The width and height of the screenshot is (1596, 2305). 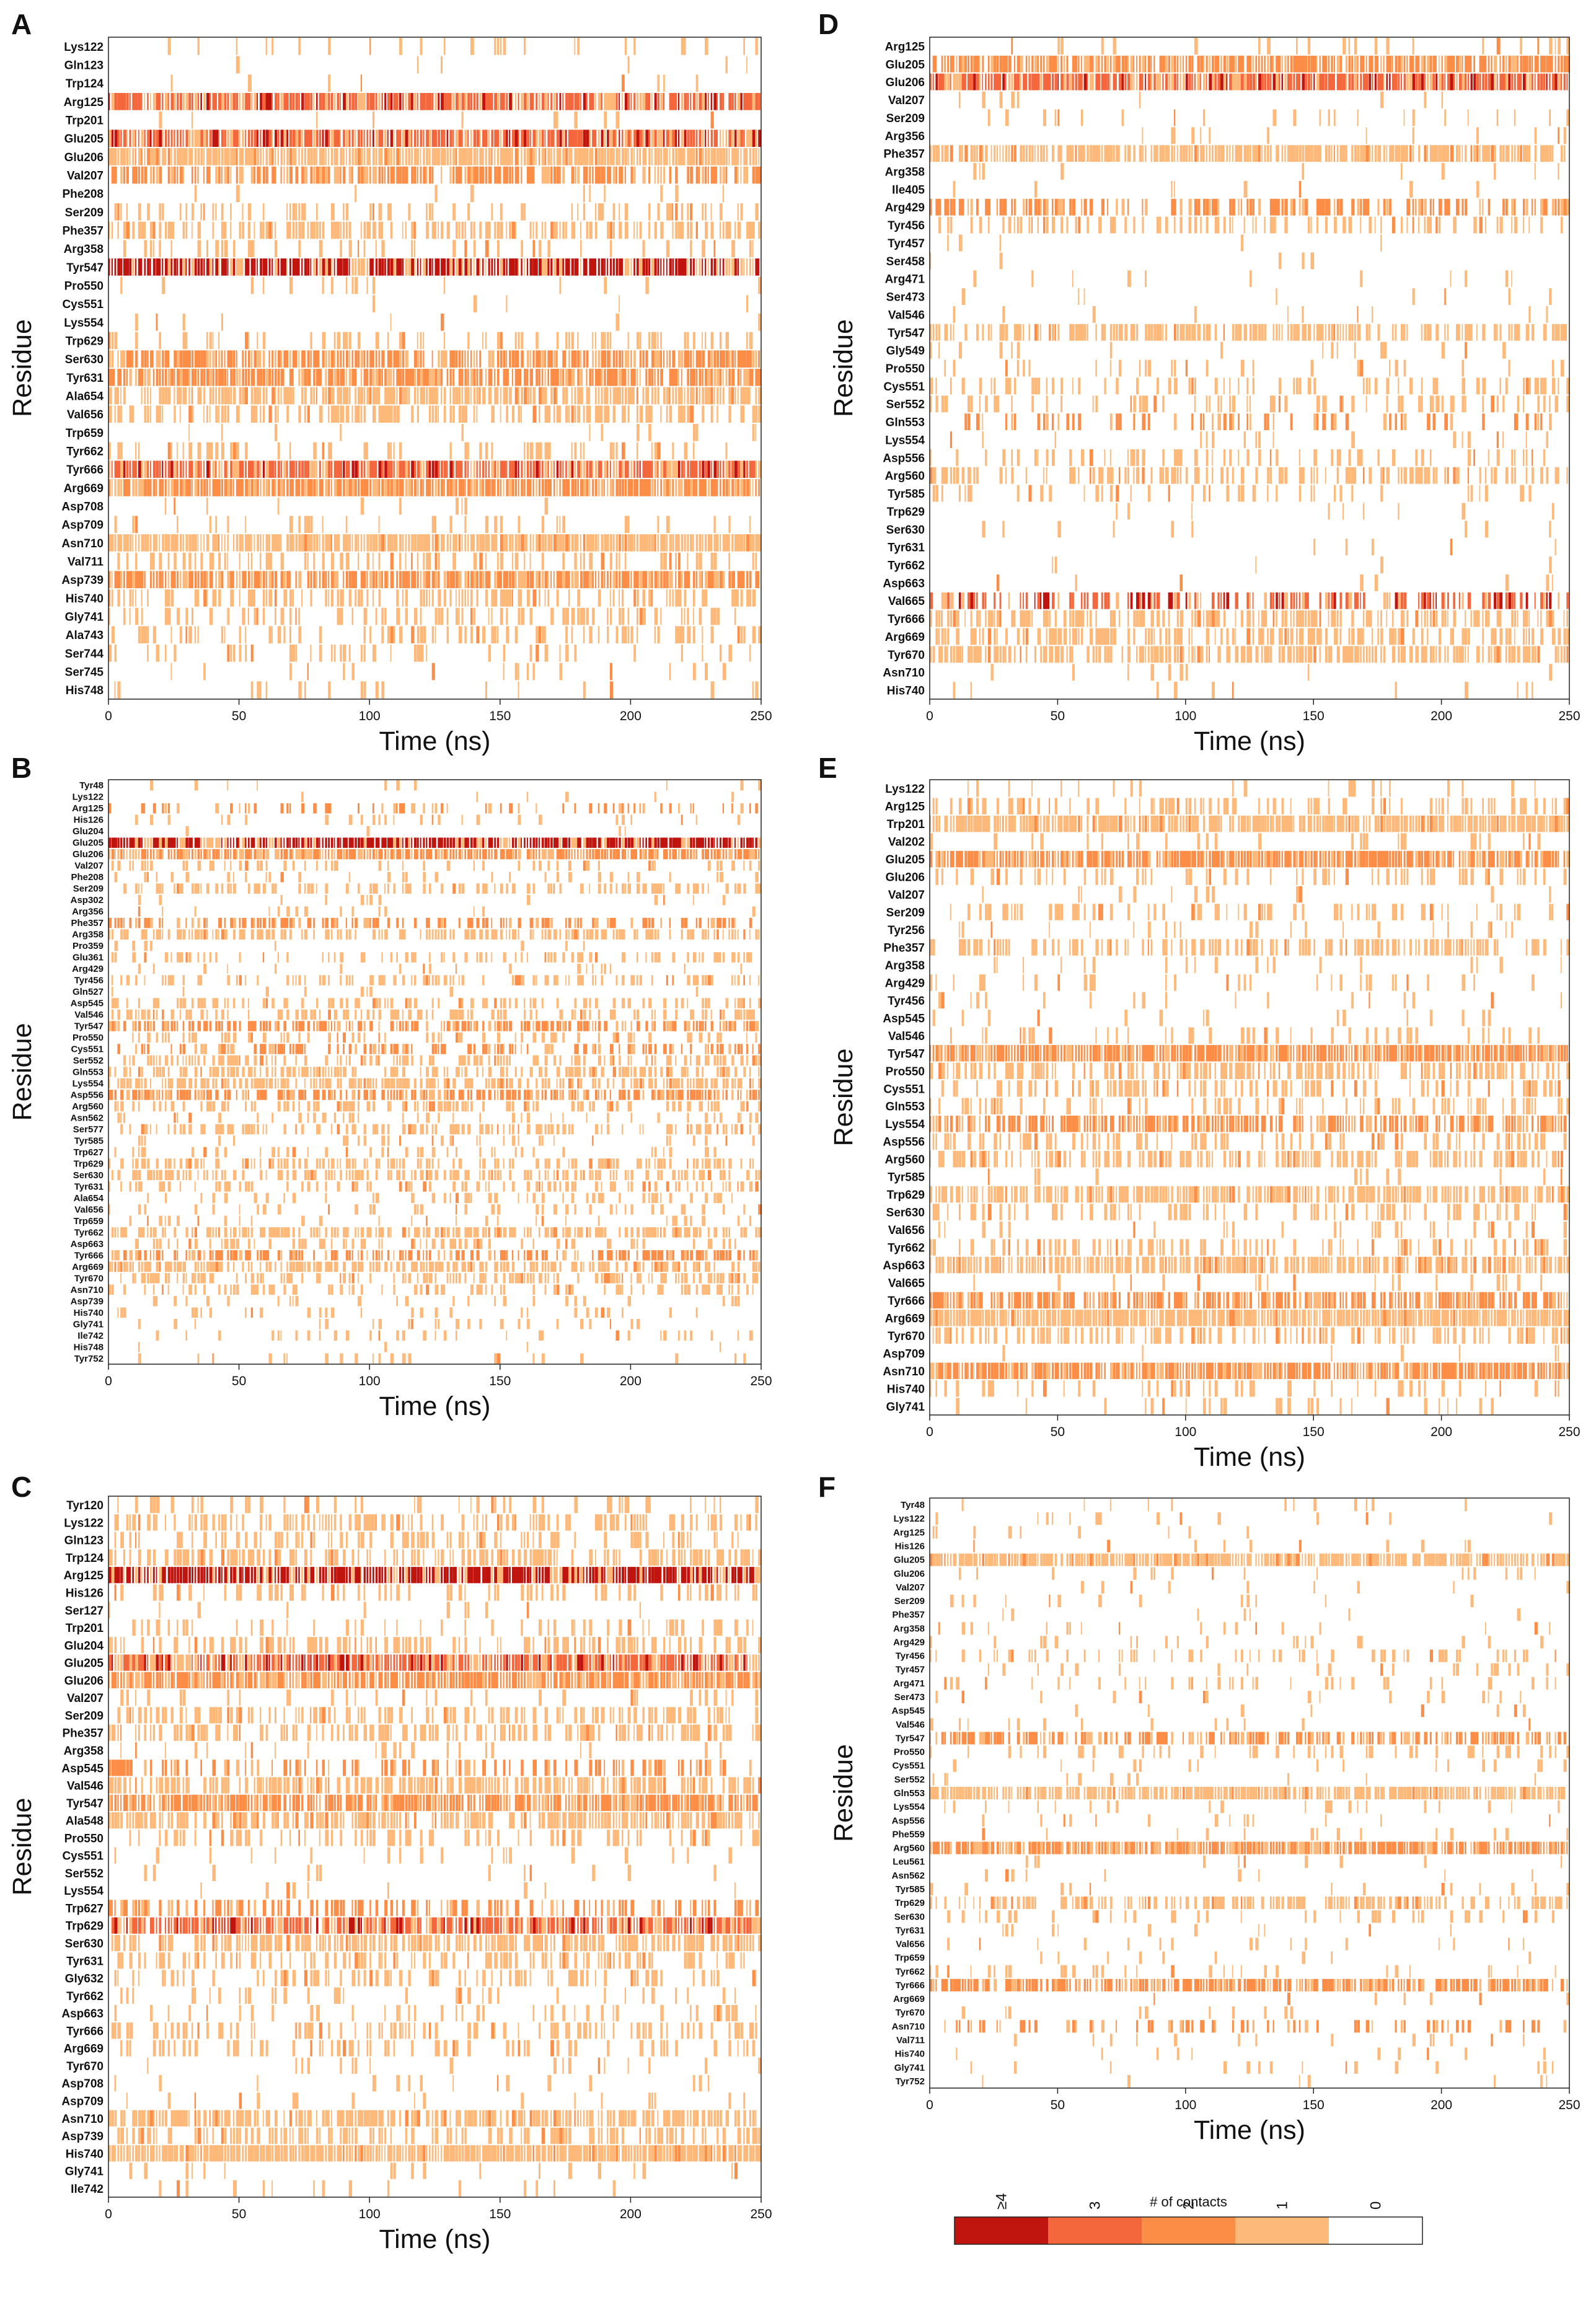 I want to click on residue-row, so click(x=429, y=653).